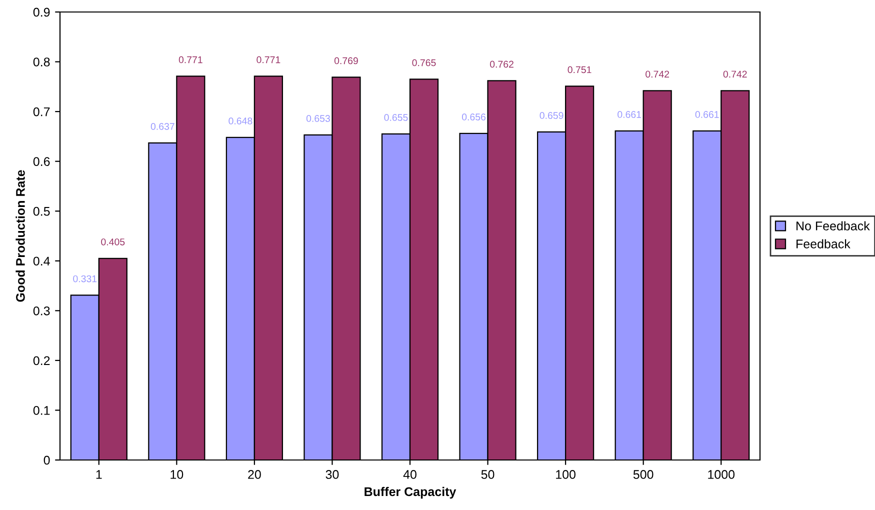 The image size is (875, 510). What do you see at coordinates (47, 460) in the screenshot?
I see `y-tick-label: 0` at bounding box center [47, 460].